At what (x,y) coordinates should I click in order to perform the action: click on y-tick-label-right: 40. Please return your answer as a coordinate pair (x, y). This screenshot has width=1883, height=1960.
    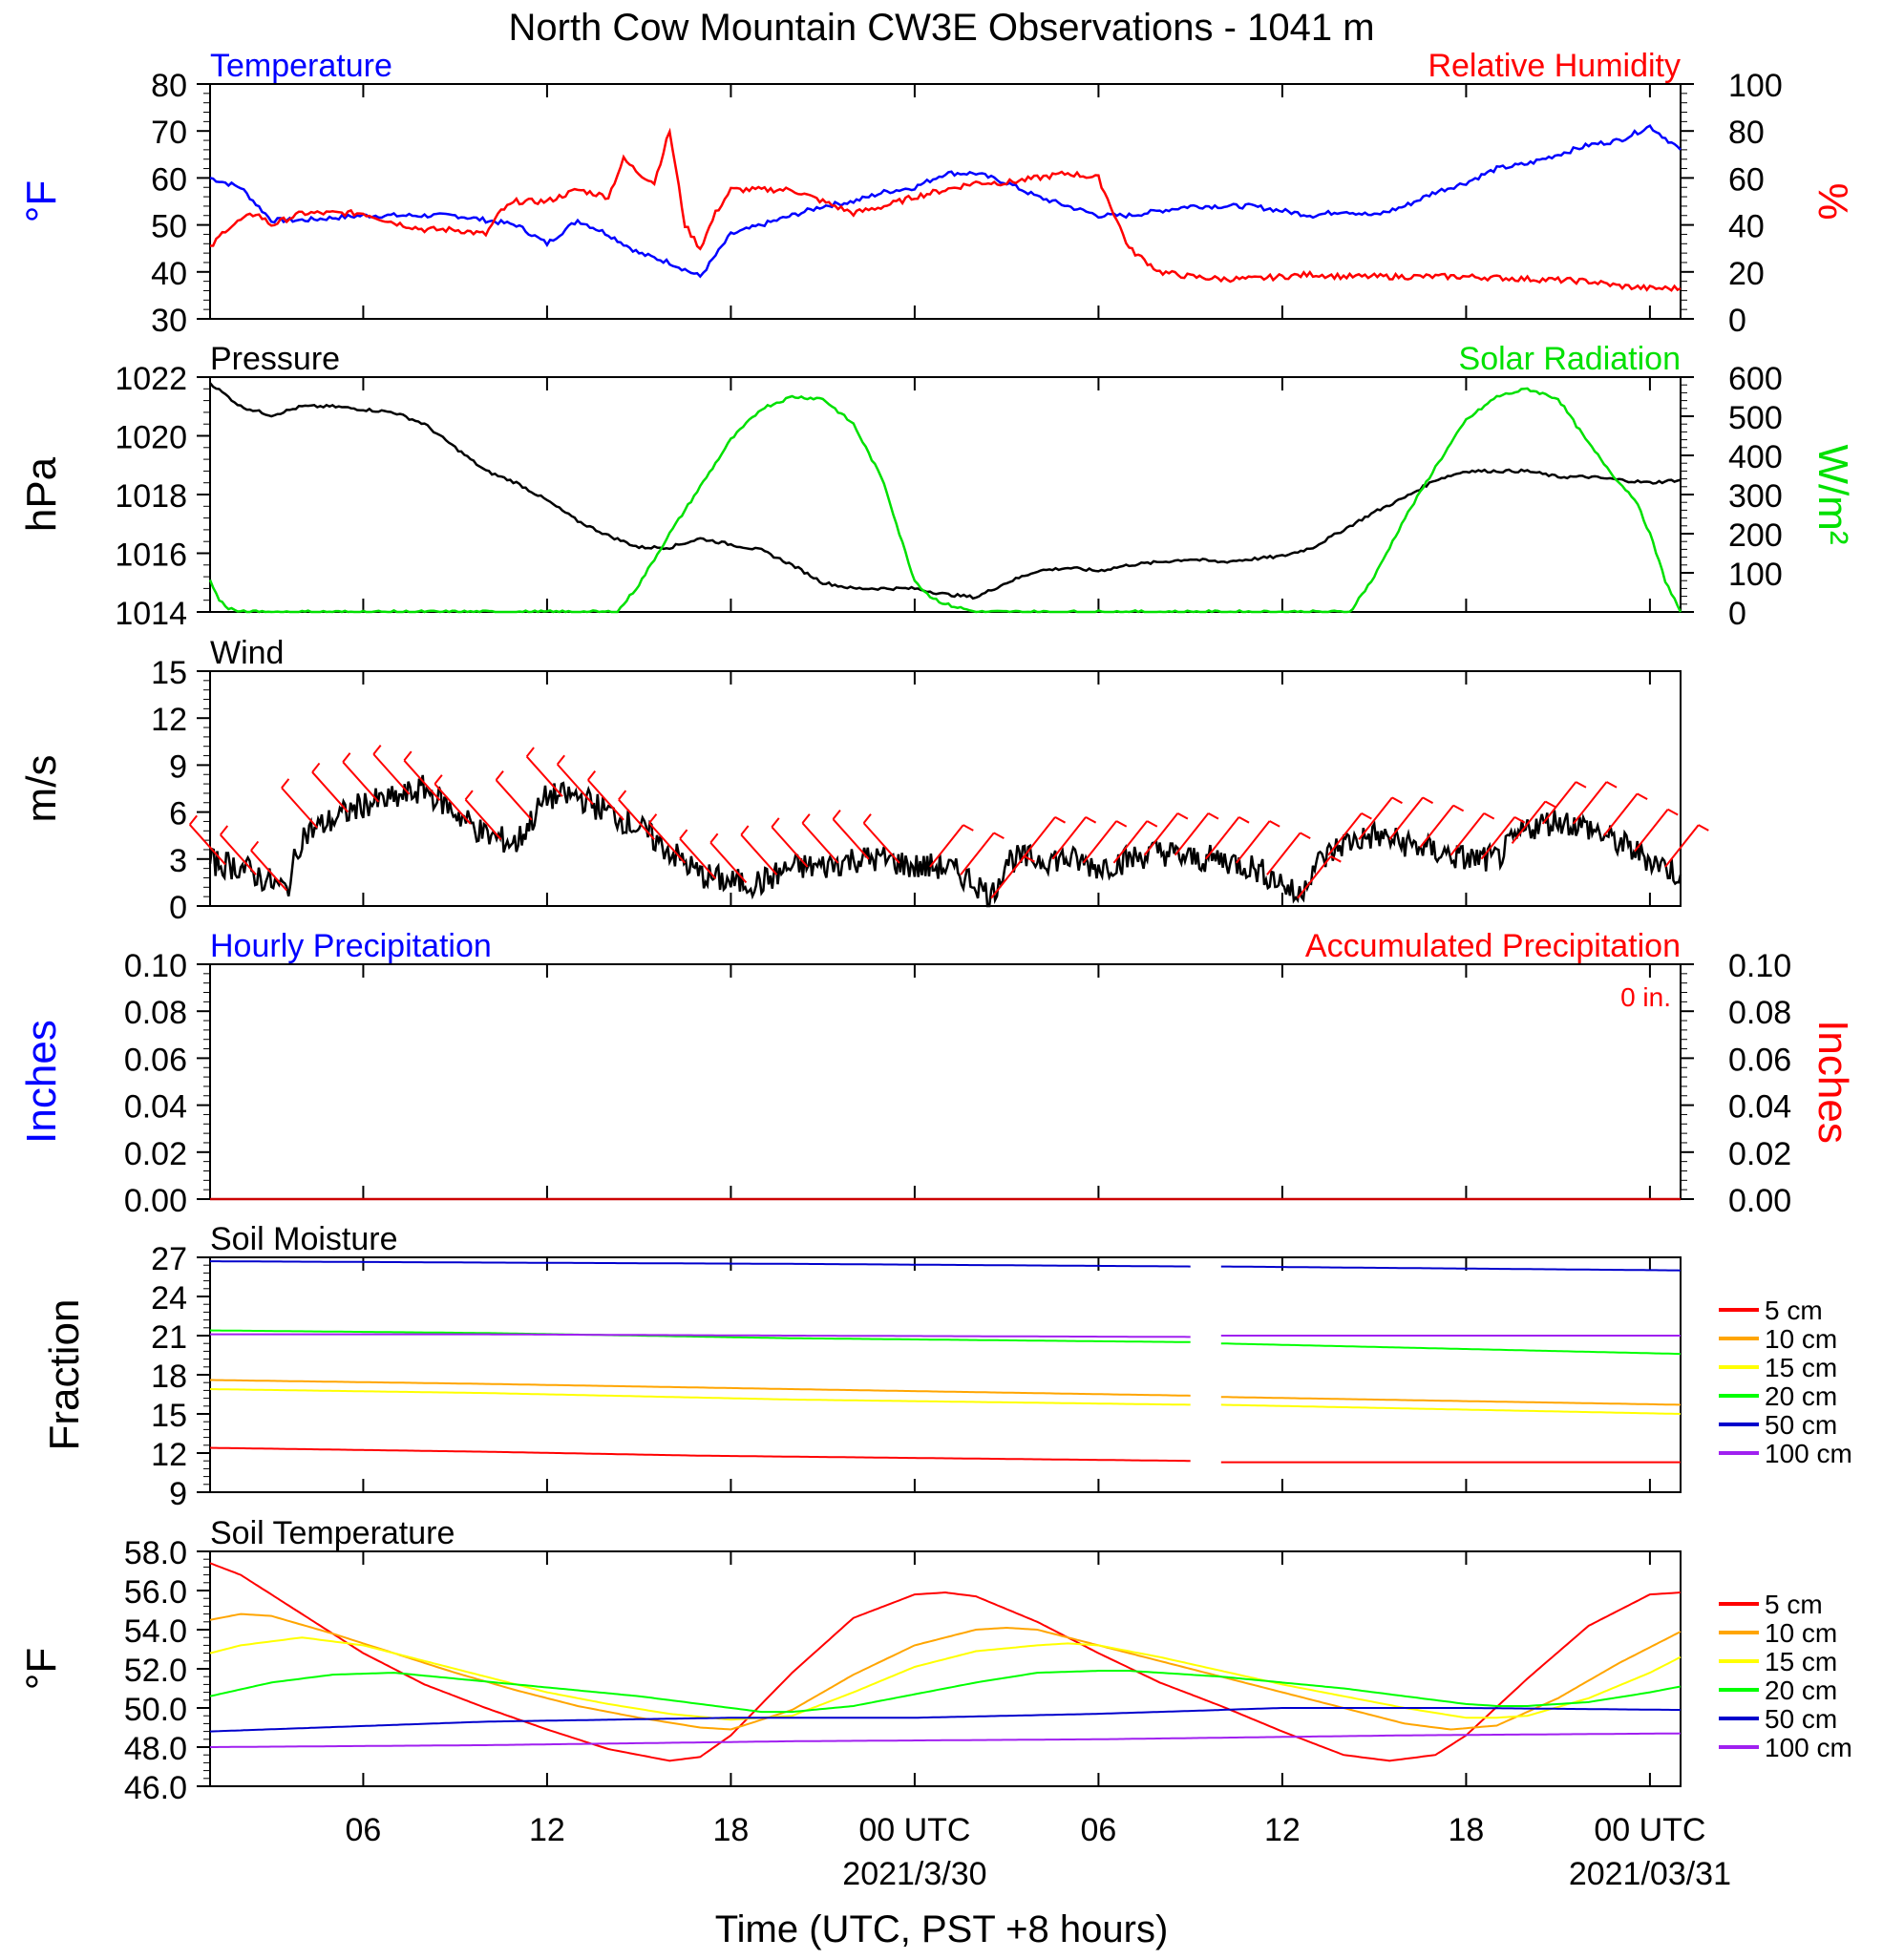
    Looking at the image, I should click on (1746, 227).